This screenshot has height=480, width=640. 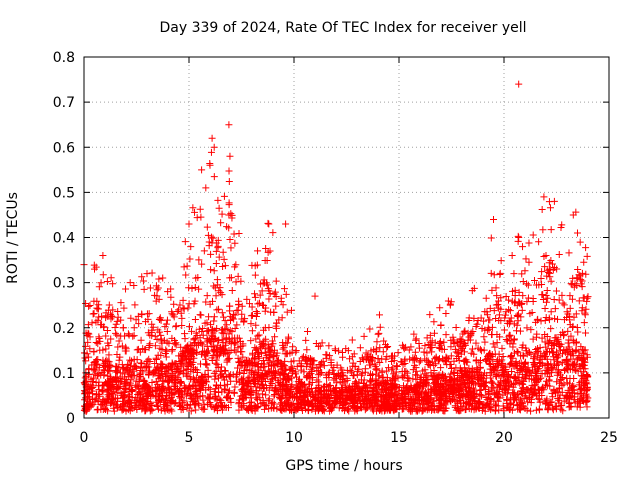 I want to click on y-tick-label: 0.3, so click(x=64, y=284).